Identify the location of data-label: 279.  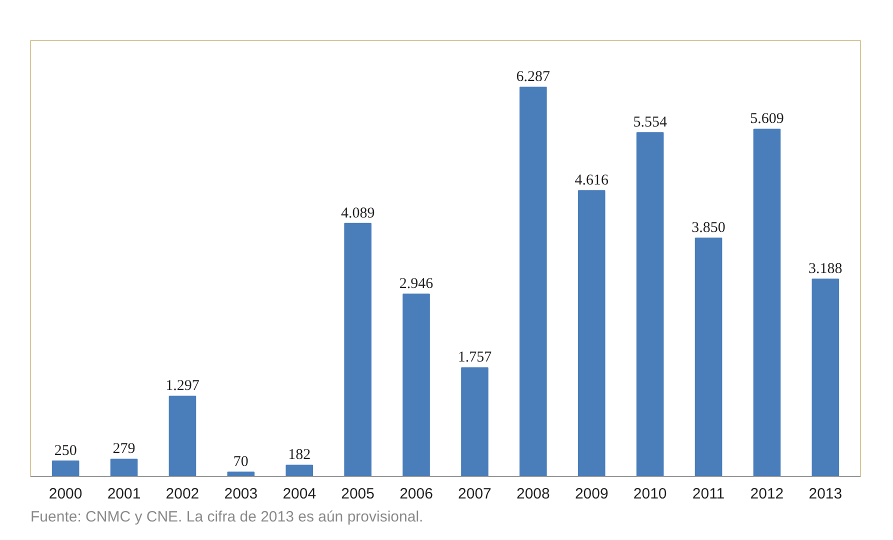
(124, 449).